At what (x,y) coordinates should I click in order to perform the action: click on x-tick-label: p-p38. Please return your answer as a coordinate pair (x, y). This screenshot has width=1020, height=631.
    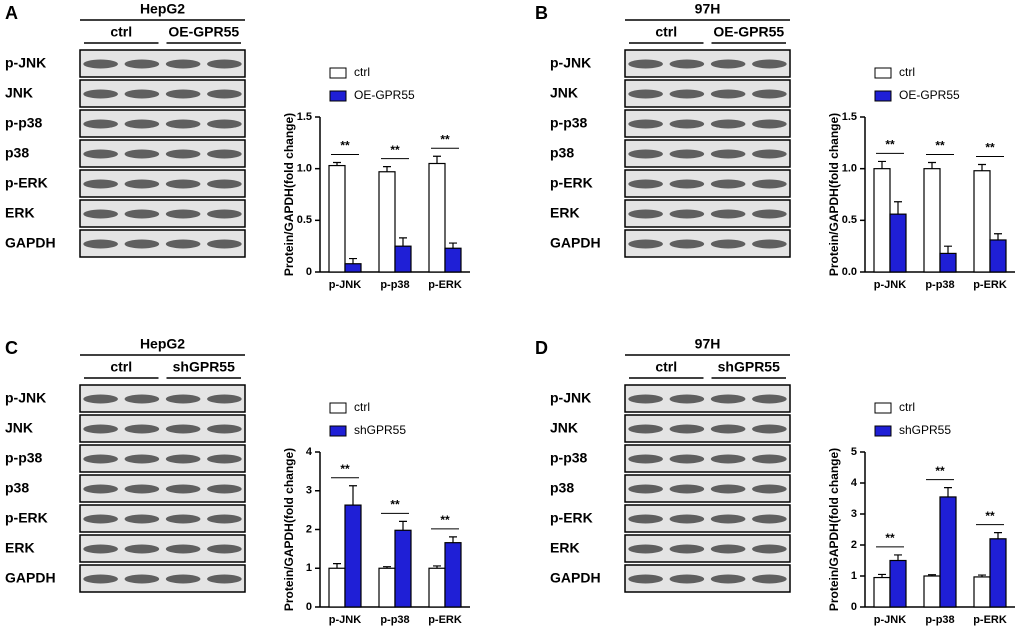
    Looking at the image, I should click on (939, 285).